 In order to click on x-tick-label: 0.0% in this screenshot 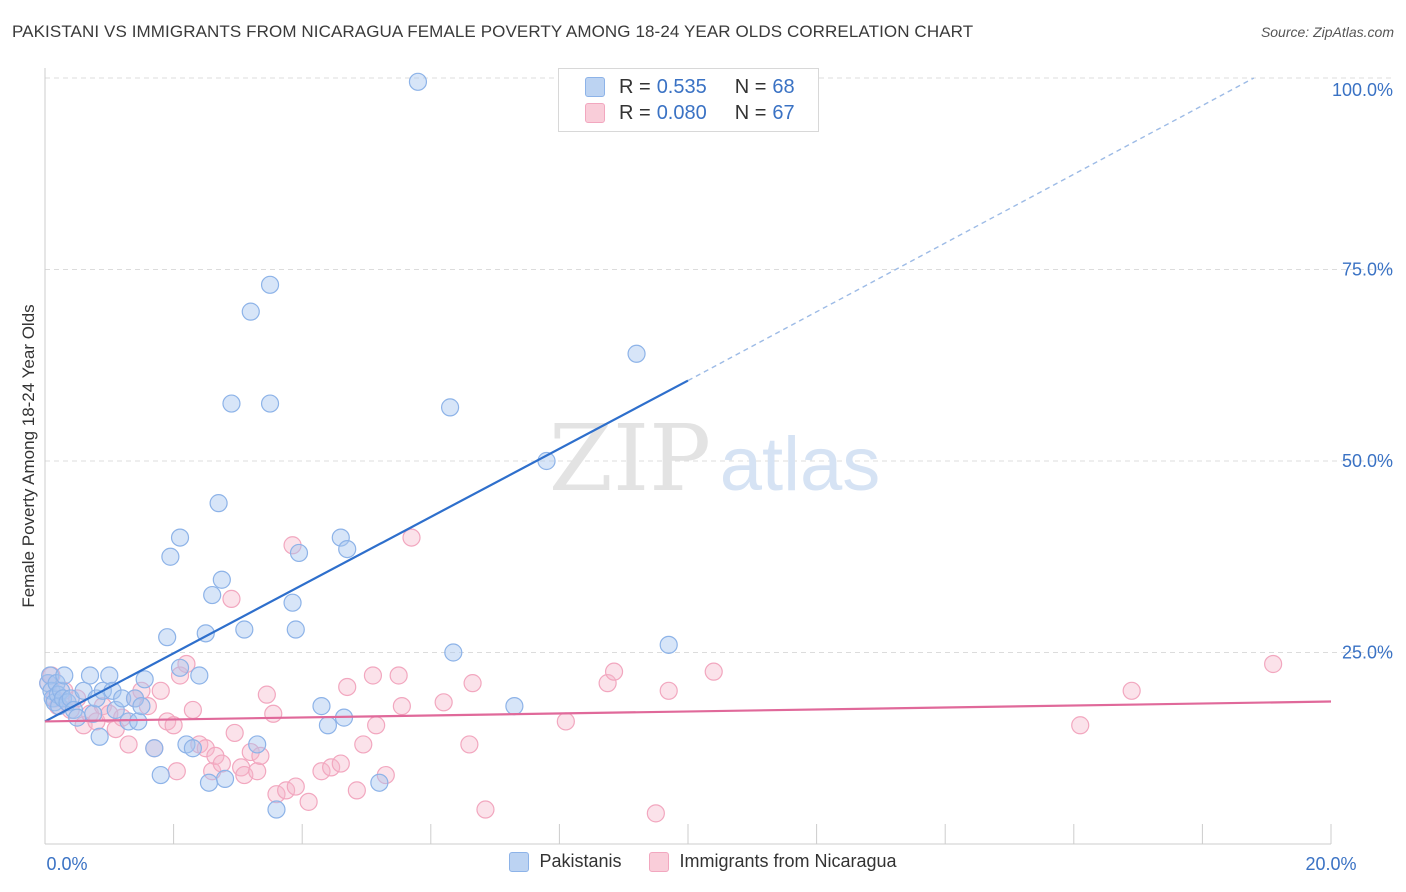, I will do `click(66, 864)`.